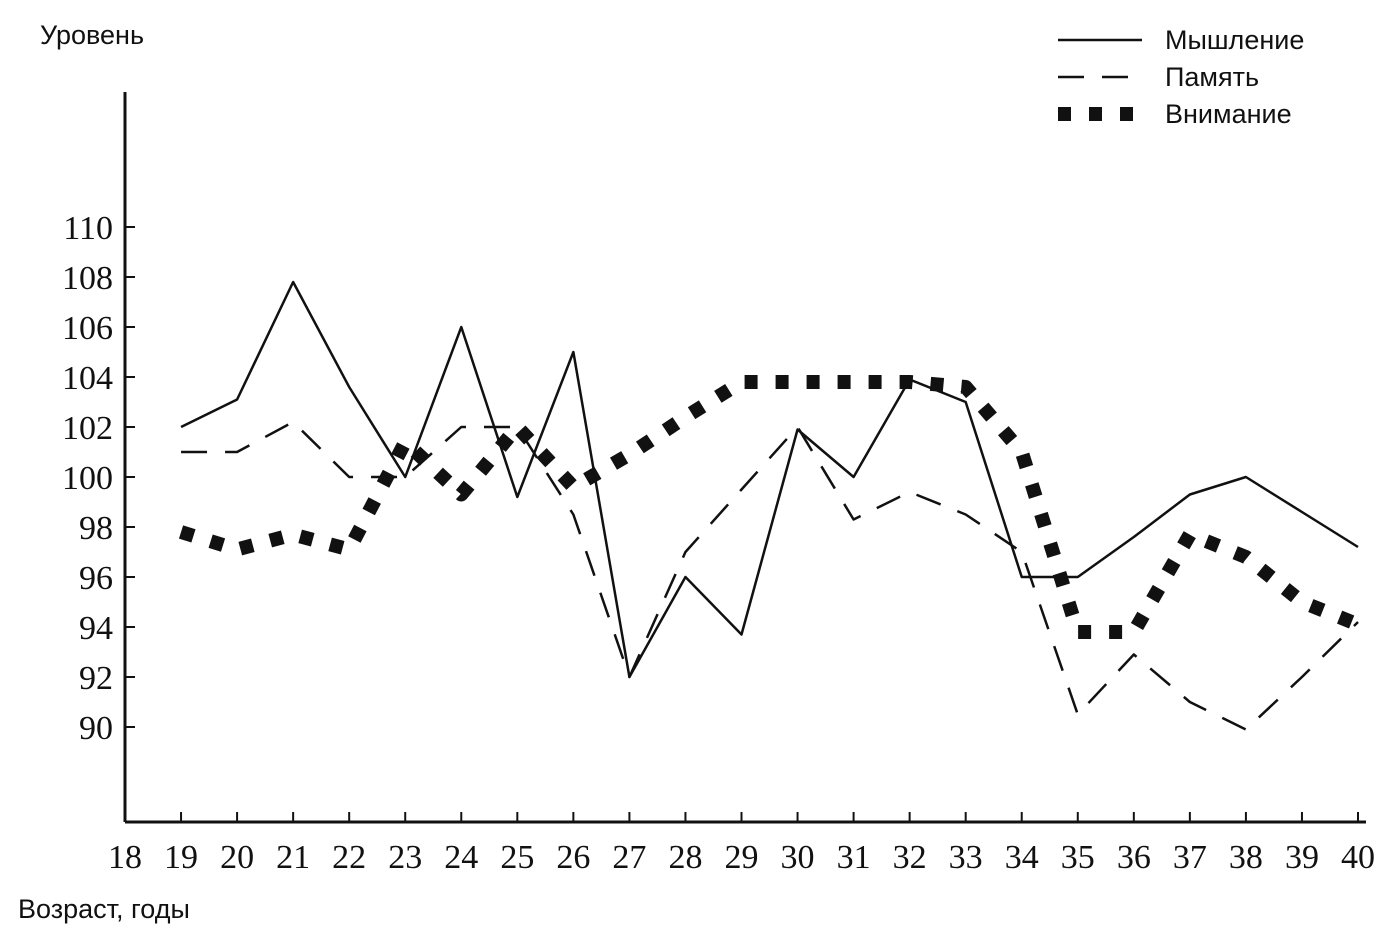  What do you see at coordinates (1190, 857) in the screenshot?
I see `x-tick-label: 37` at bounding box center [1190, 857].